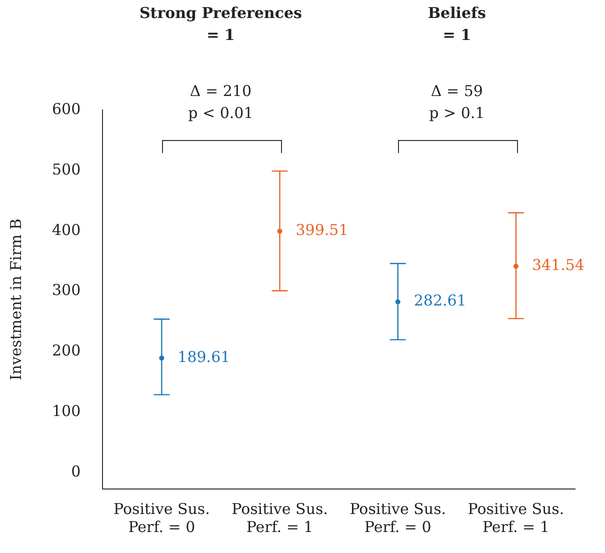 Image resolution: width=605 pixels, height=553 pixels. I want to click on data-label: 189.61, so click(204, 357).